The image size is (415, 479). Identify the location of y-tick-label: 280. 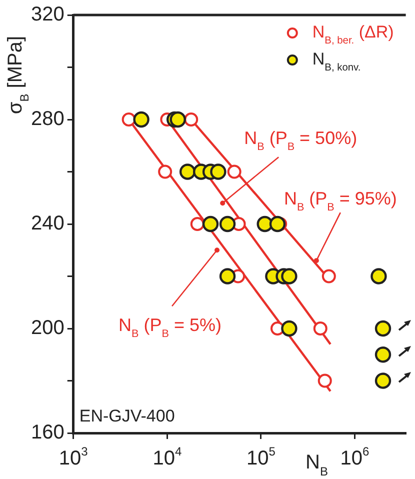
(47, 119).